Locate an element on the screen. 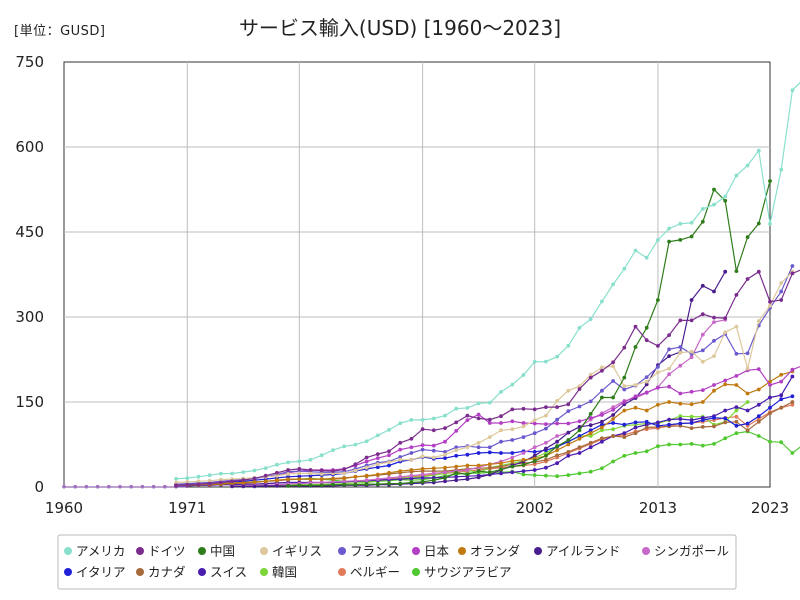 Image resolution: width=800 pixels, height=600 pixels. legend-item: 日本 is located at coordinates (431, 551).